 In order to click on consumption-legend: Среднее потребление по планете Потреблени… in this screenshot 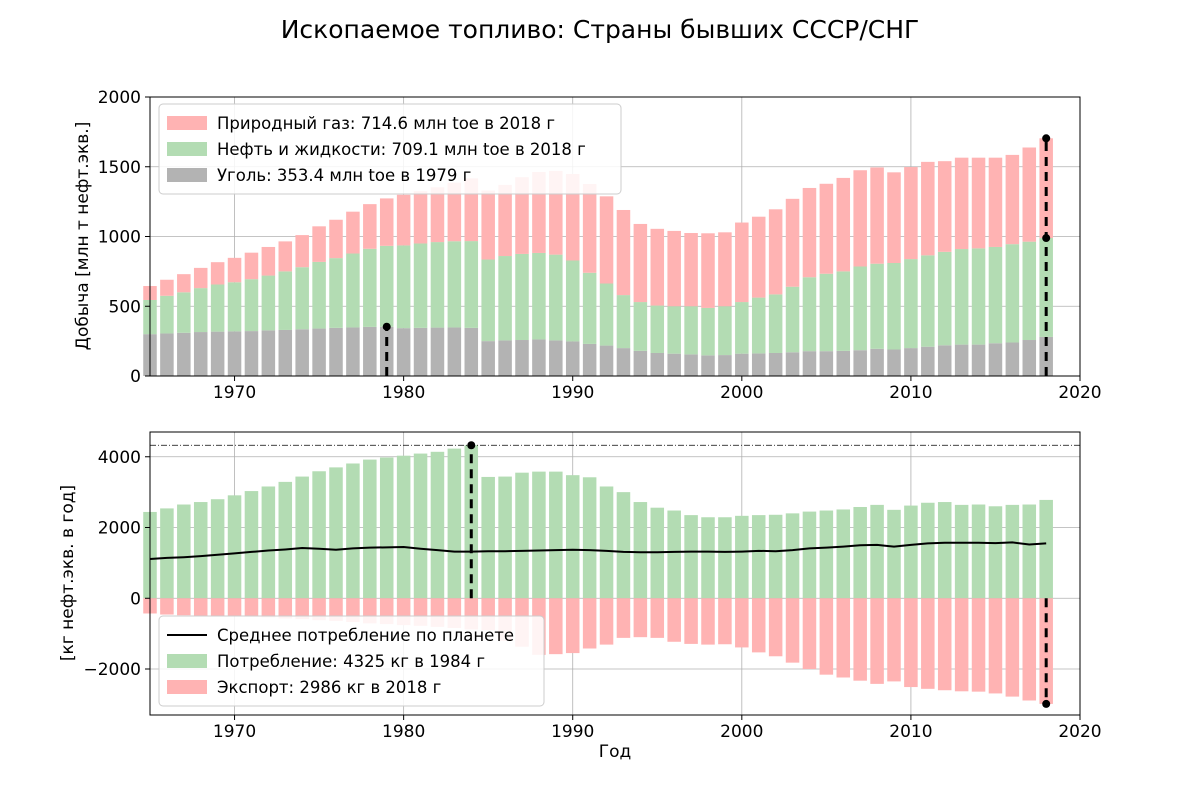, I will do `click(351, 661)`.